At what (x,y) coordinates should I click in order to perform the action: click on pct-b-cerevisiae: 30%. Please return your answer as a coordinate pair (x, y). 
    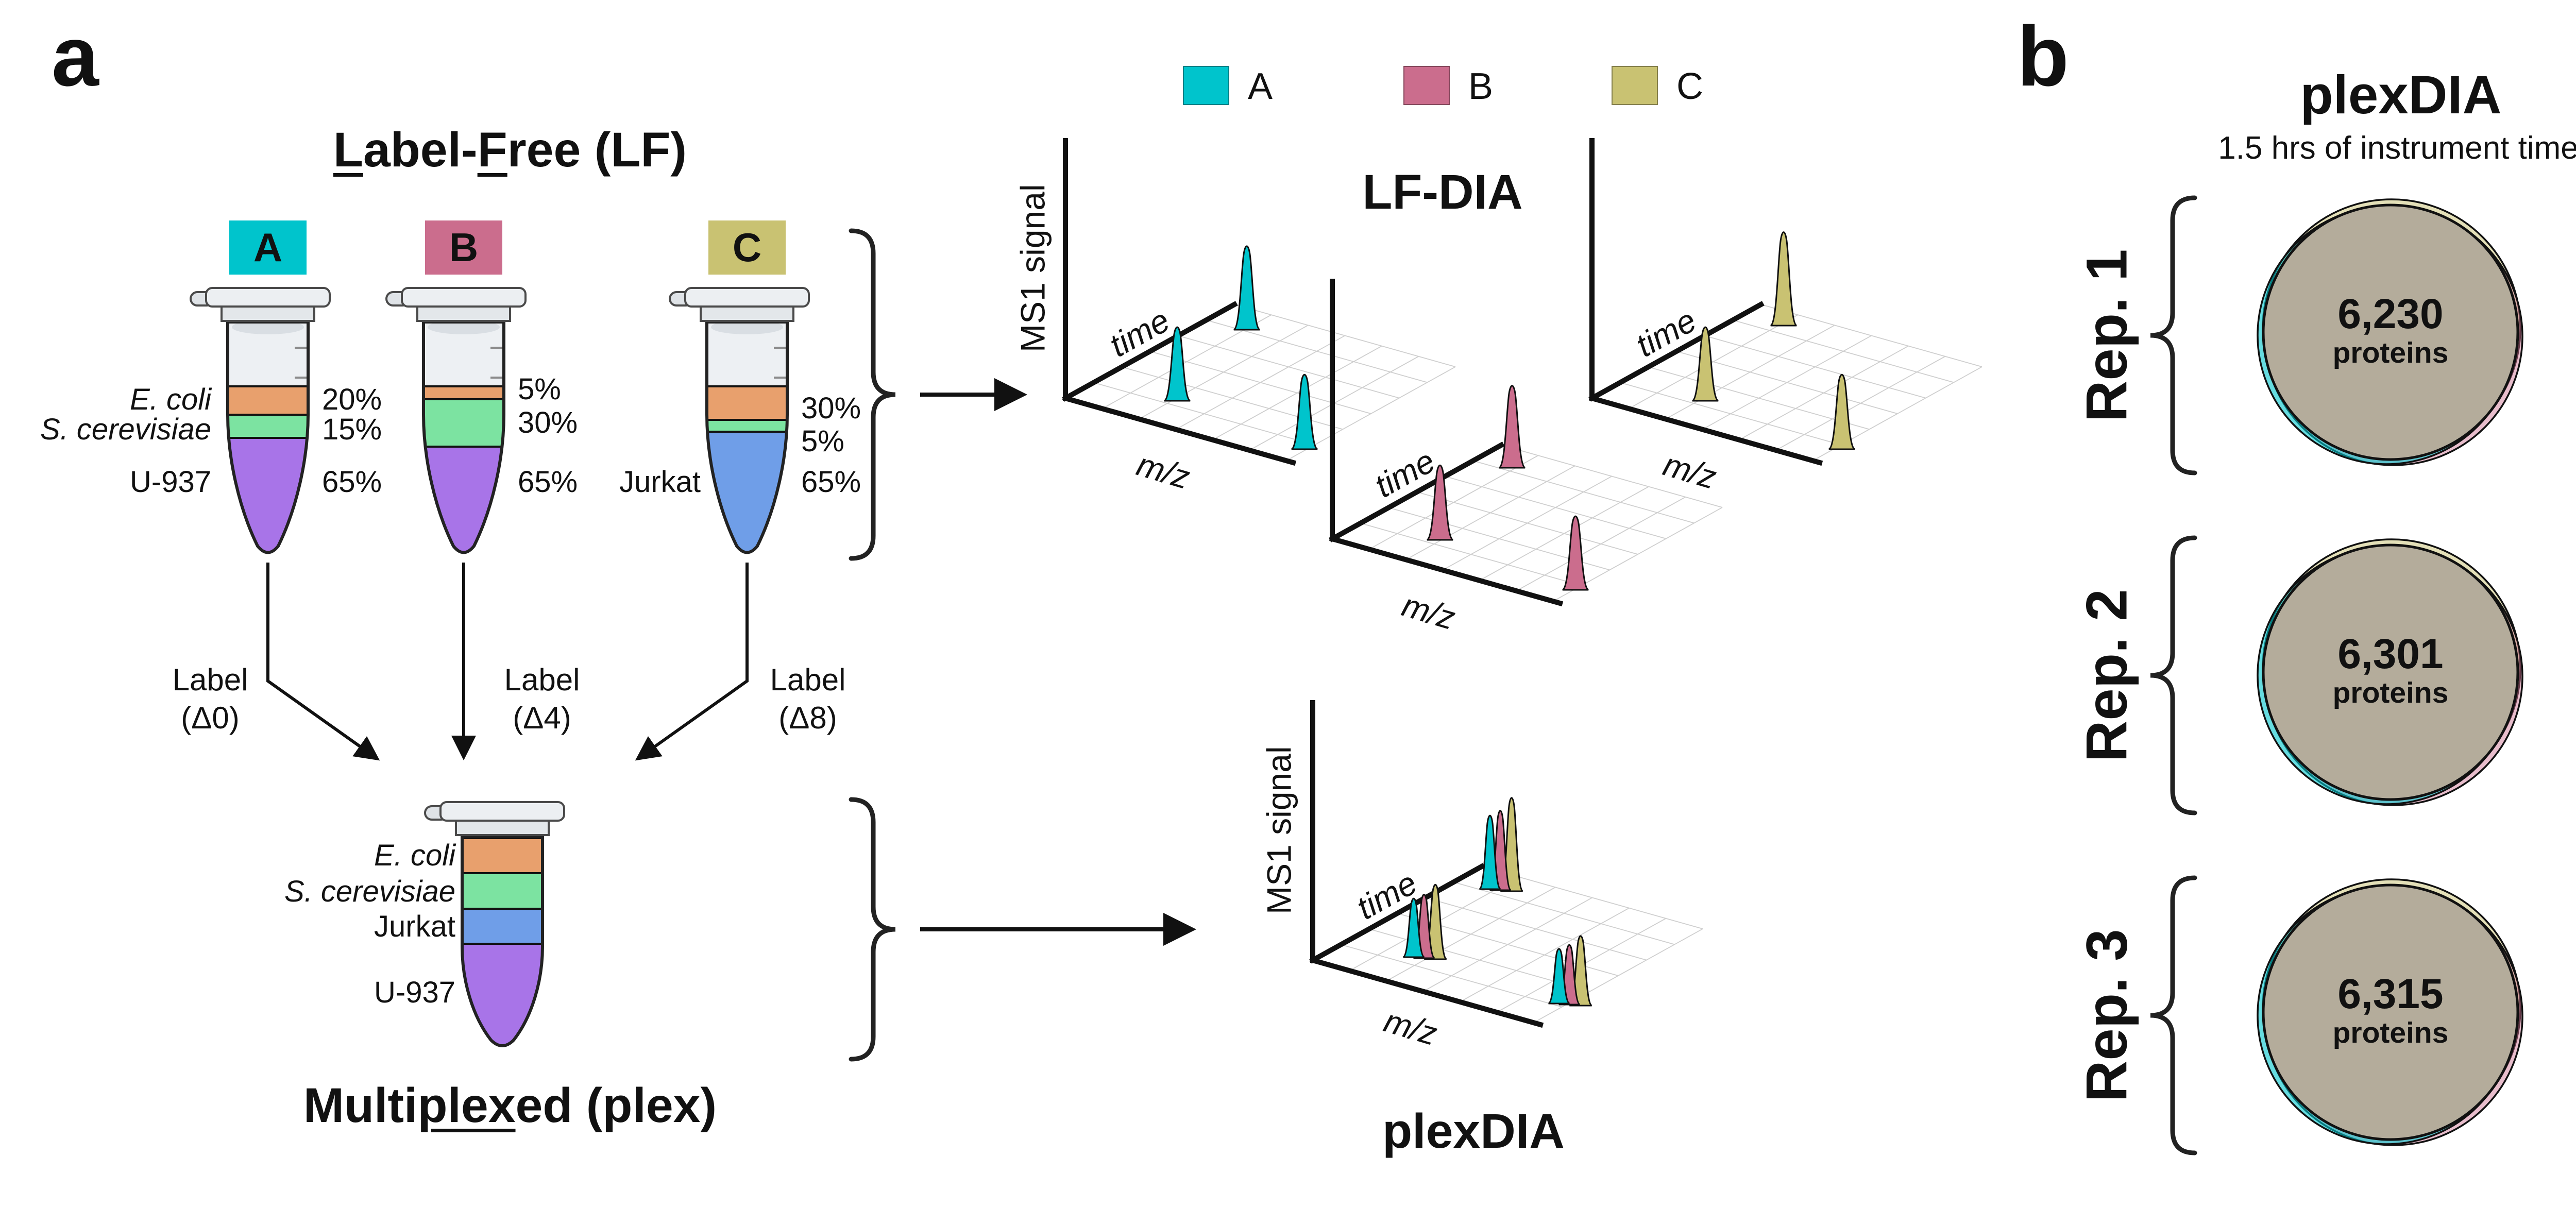
    Looking at the image, I should click on (548, 422).